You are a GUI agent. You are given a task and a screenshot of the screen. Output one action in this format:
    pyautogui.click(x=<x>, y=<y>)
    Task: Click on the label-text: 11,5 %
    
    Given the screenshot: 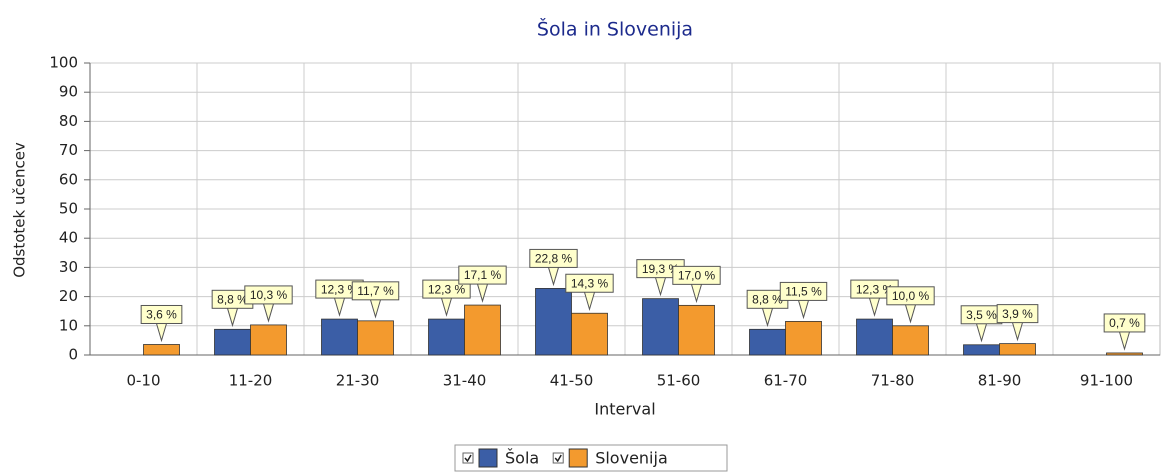 What is the action you would take?
    pyautogui.click(x=803, y=292)
    